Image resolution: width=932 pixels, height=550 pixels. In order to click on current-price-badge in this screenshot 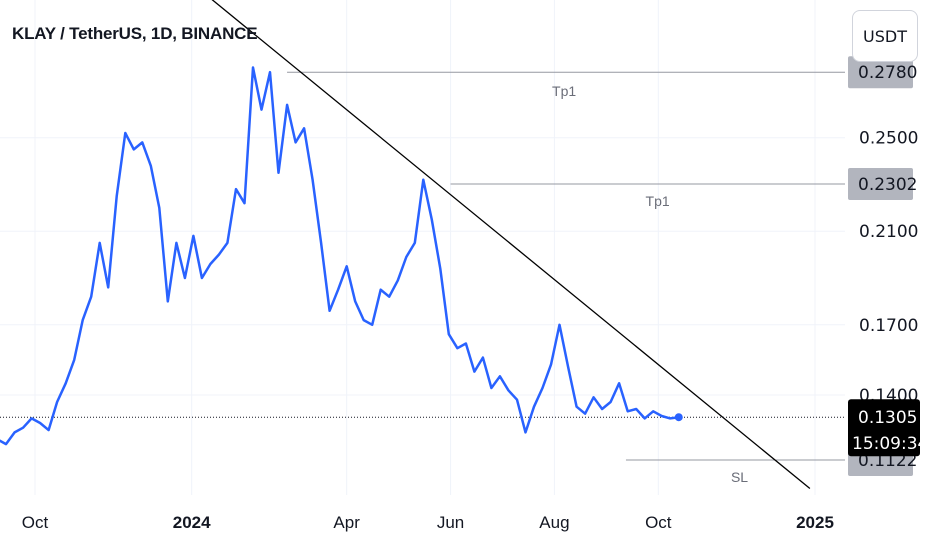, I will do `click(884, 428)`.